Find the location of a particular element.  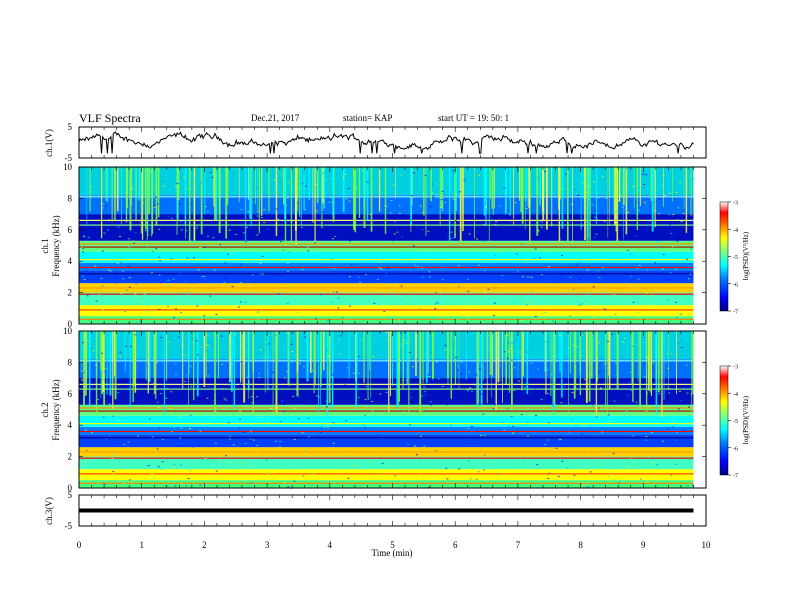

colorbar-tick-label: -6 is located at coordinates (735, 449).